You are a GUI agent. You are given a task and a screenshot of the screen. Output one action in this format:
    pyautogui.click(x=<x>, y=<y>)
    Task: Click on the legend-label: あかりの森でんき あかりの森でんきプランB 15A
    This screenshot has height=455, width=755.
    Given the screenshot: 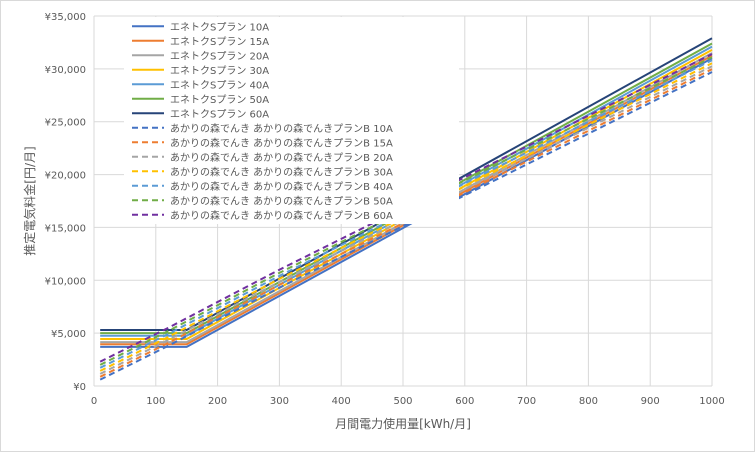 What is the action you would take?
    pyautogui.click(x=281, y=142)
    